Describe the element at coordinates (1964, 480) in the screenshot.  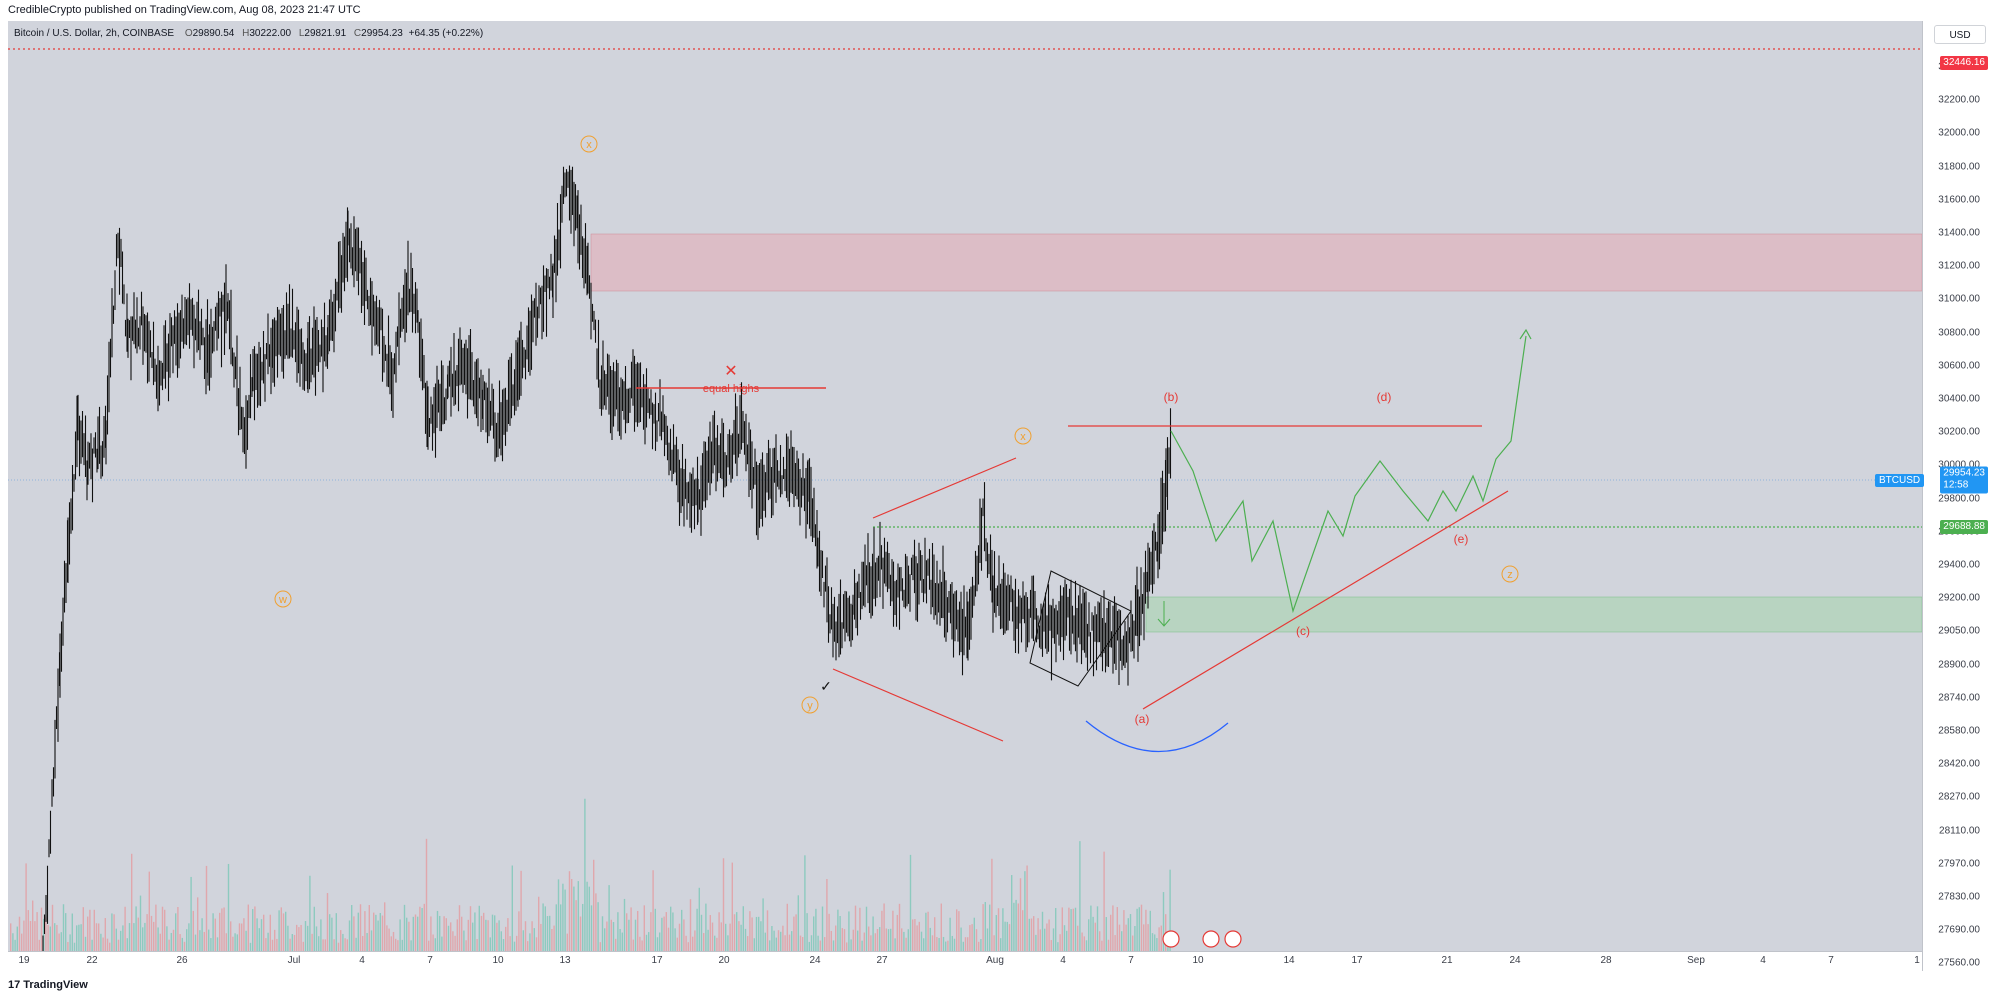
I see `last-price-tag: 29954.23 12:58` at that location.